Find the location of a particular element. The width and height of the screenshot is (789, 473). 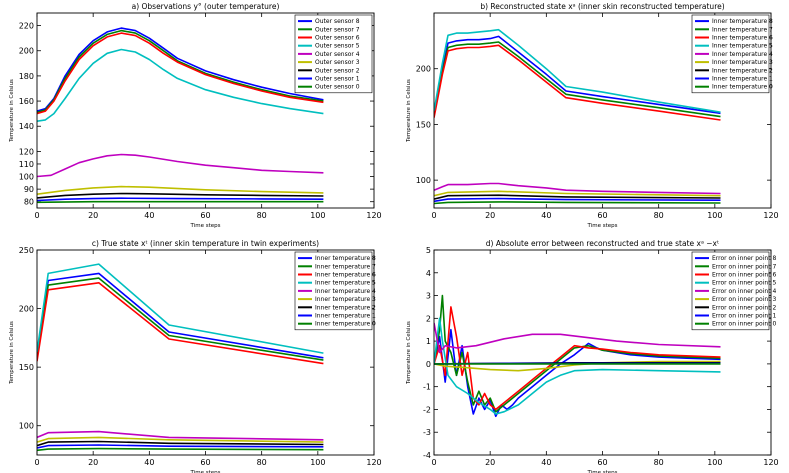

y-tick-label: 3 is located at coordinates (428, 296).